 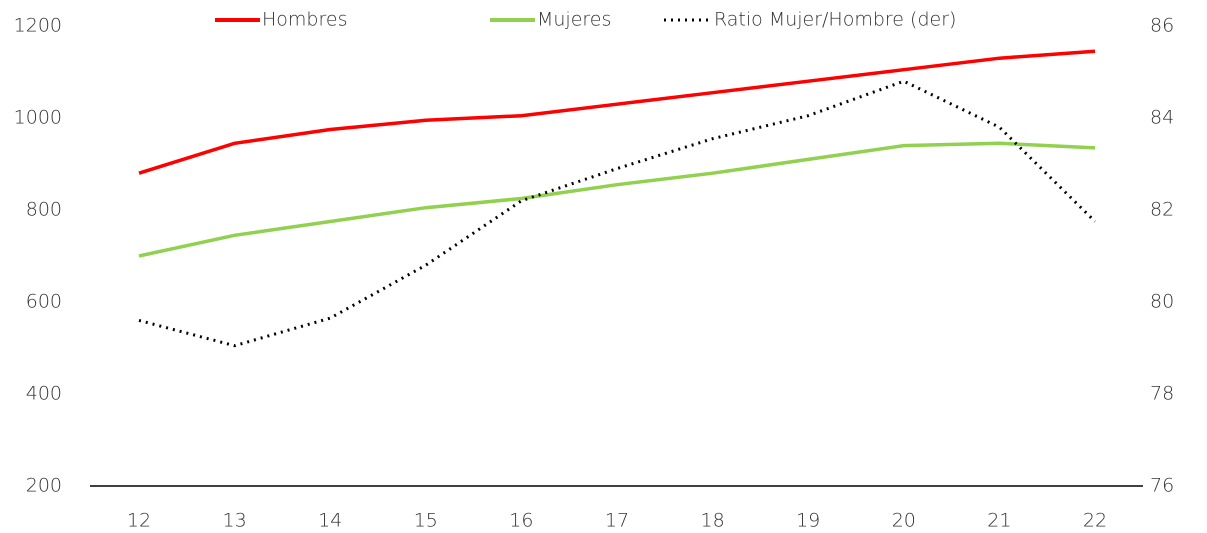 What do you see at coordinates (38, 118) in the screenshot?
I see `y-tick-label: 1000` at bounding box center [38, 118].